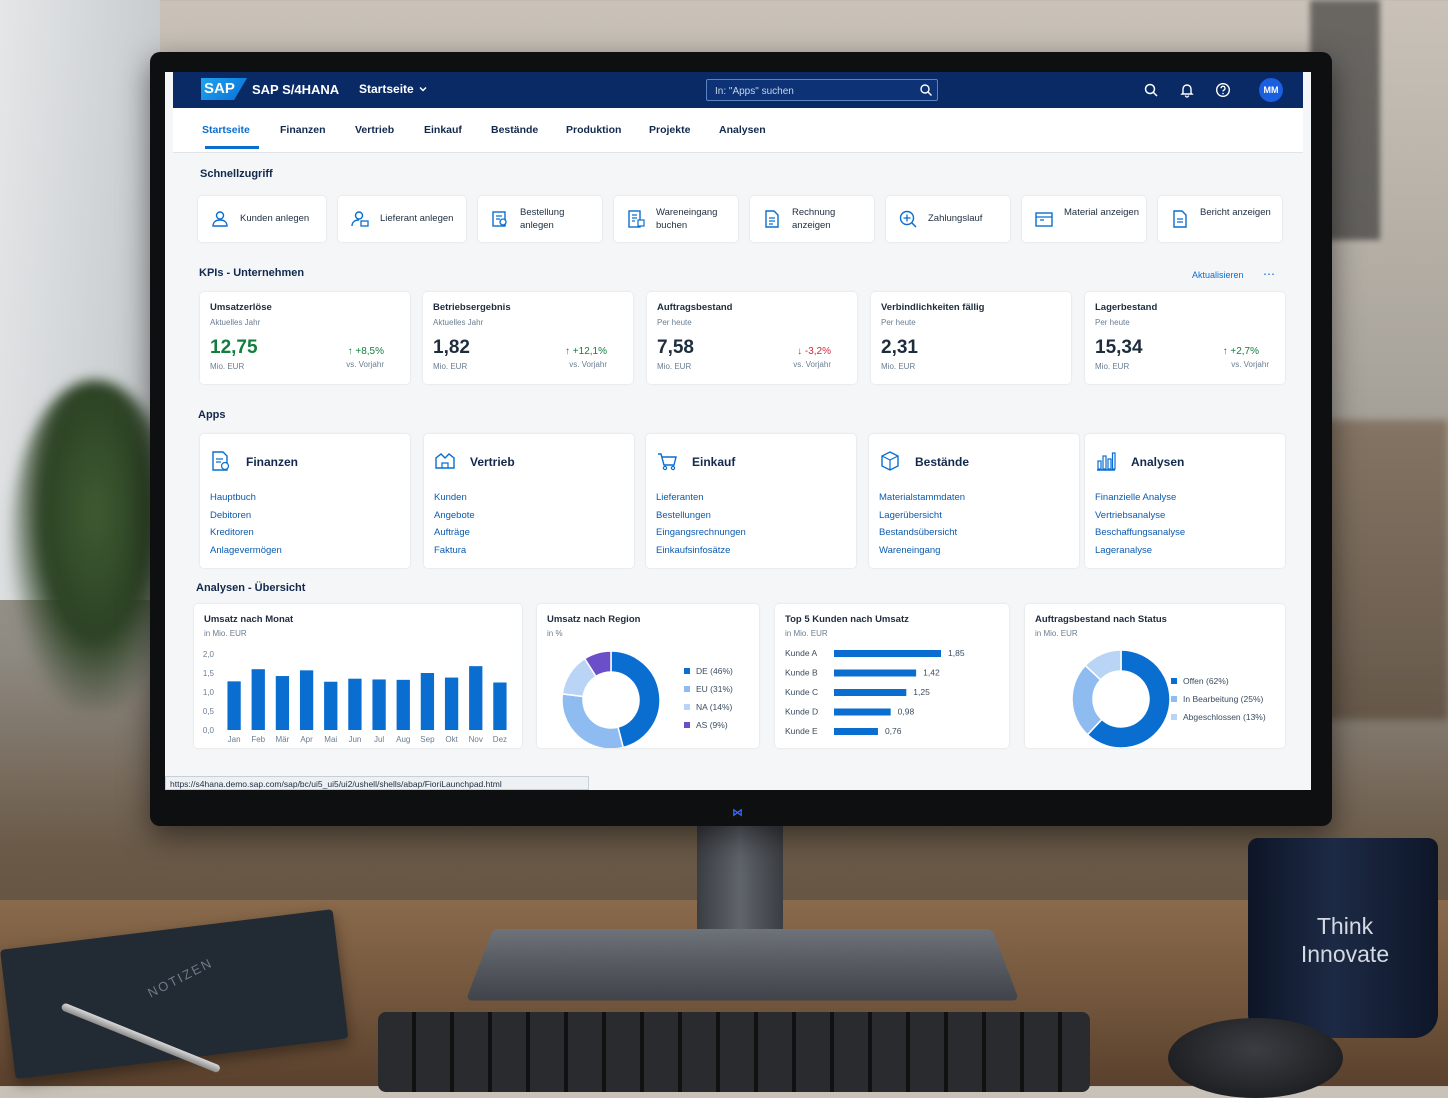 The width and height of the screenshot is (1448, 1098). What do you see at coordinates (898, 322) in the screenshot?
I see `kpi-subtitle: Per heute` at bounding box center [898, 322].